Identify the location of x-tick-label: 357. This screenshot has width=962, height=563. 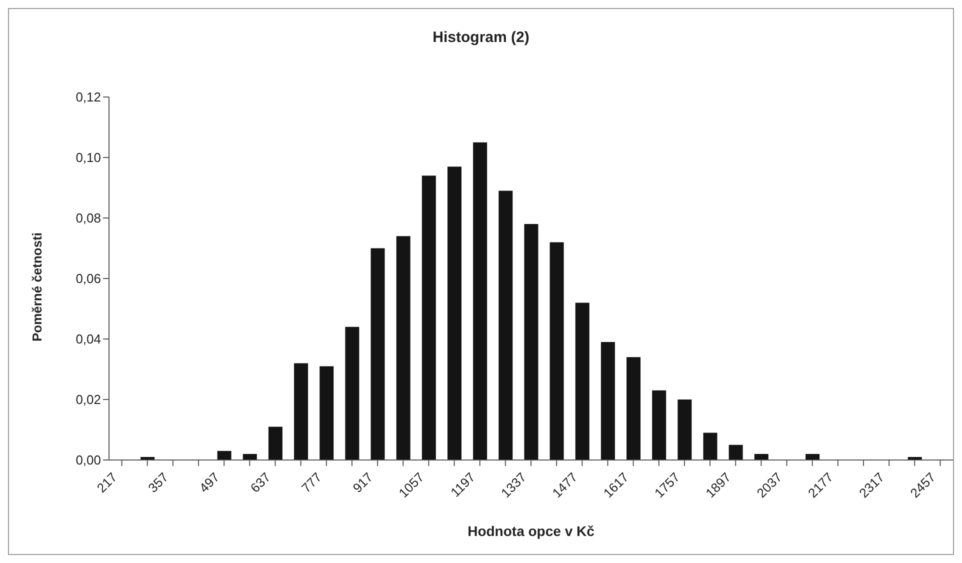
(158, 483).